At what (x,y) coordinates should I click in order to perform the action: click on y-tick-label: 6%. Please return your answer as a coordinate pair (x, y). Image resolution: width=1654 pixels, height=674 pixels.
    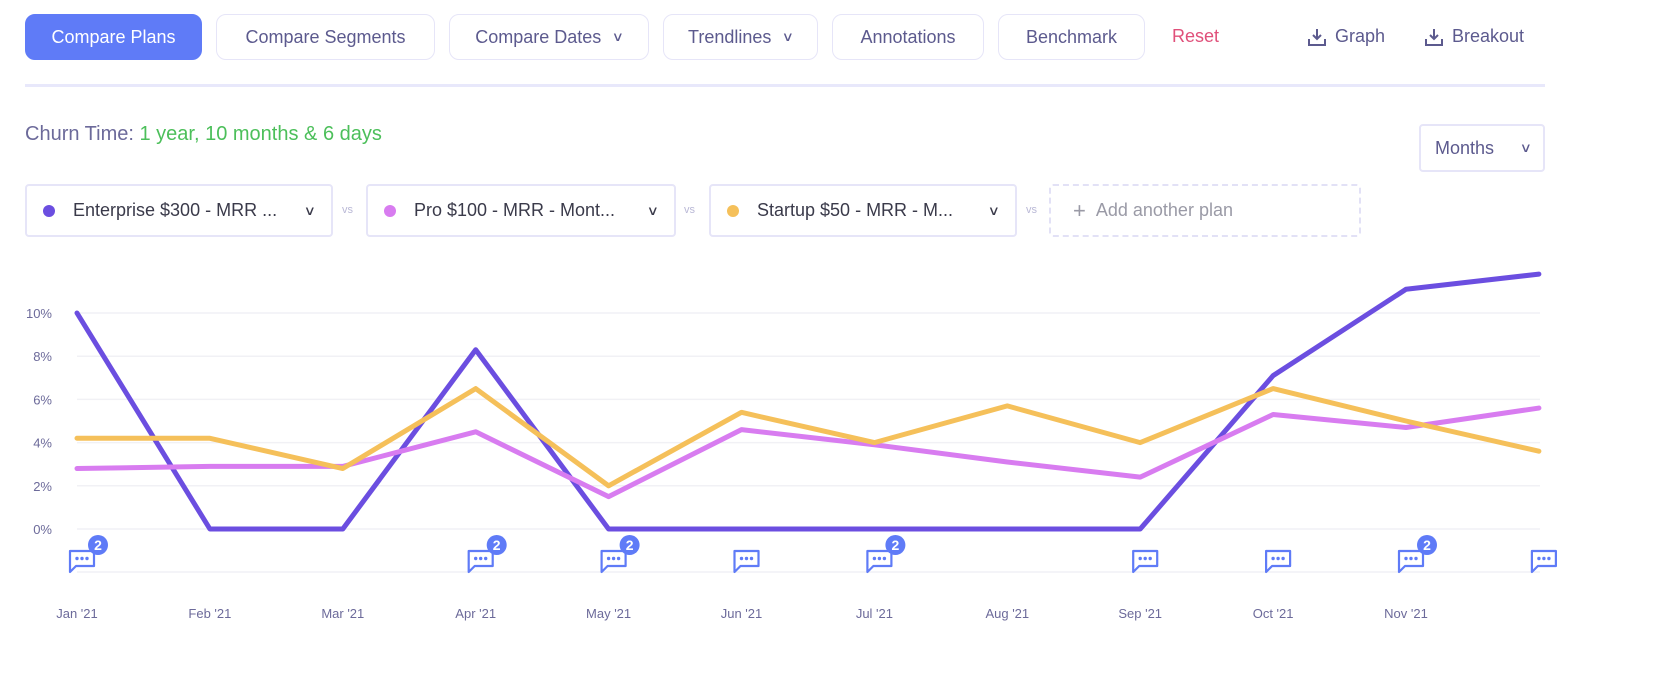
    Looking at the image, I should click on (42, 399).